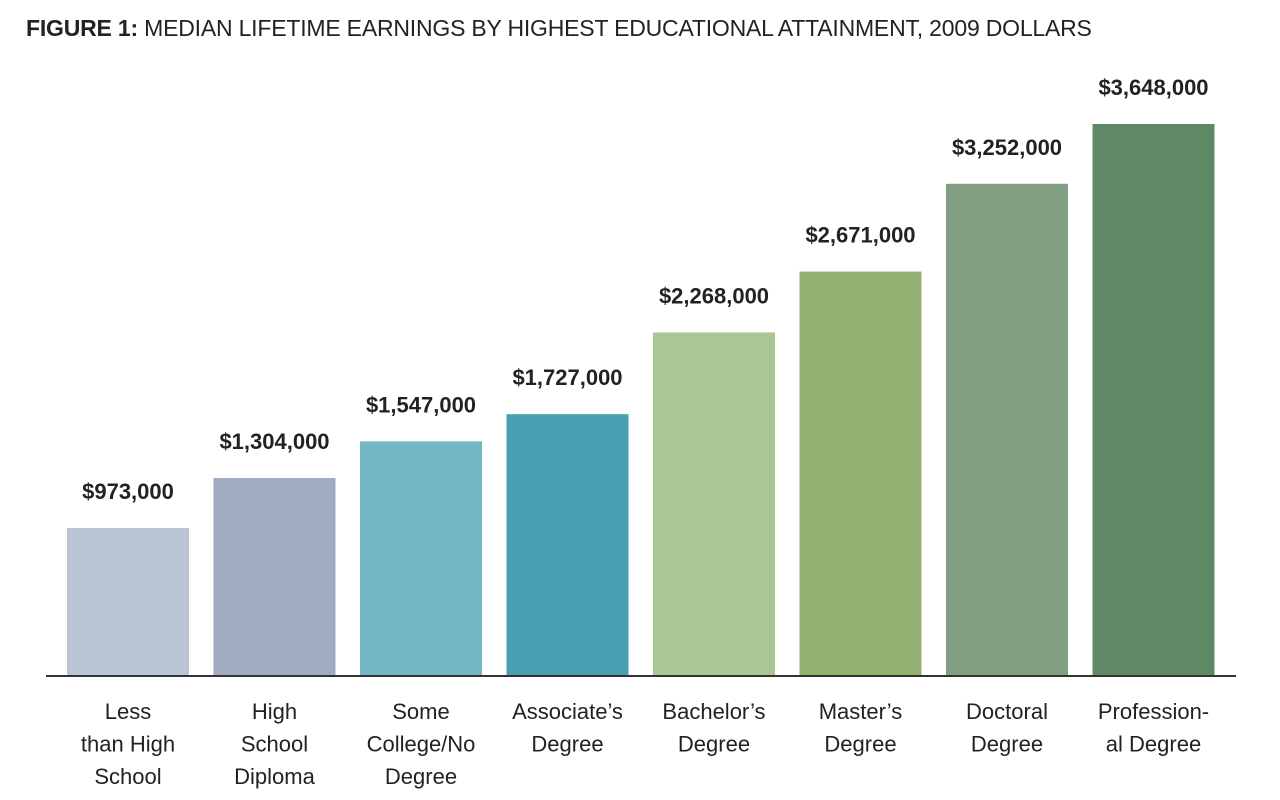  What do you see at coordinates (713, 728) in the screenshot?
I see `category-label-5: Bachelor’s Degree` at bounding box center [713, 728].